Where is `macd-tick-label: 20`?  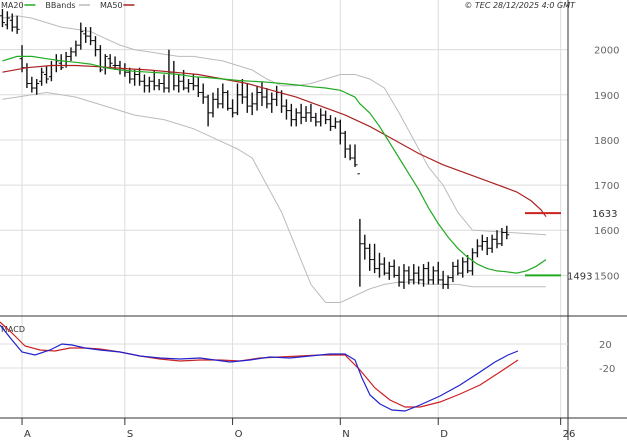
macd-tick-label: 20 is located at coordinates (605, 345).